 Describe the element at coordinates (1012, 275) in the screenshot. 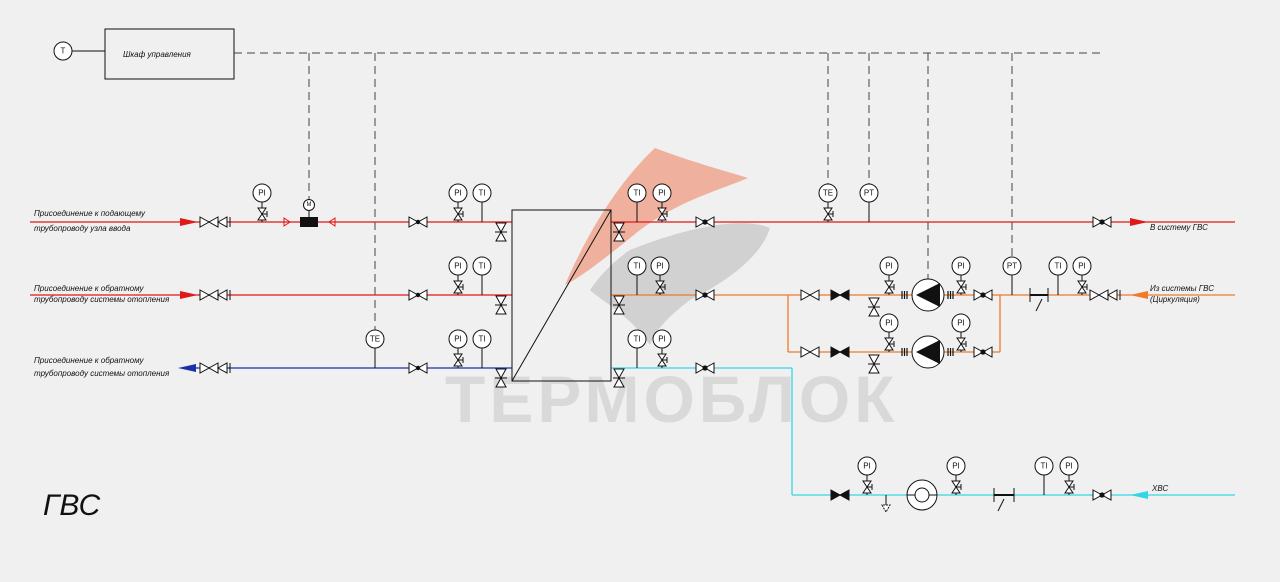

I see `pt-circulation: PT` at that location.